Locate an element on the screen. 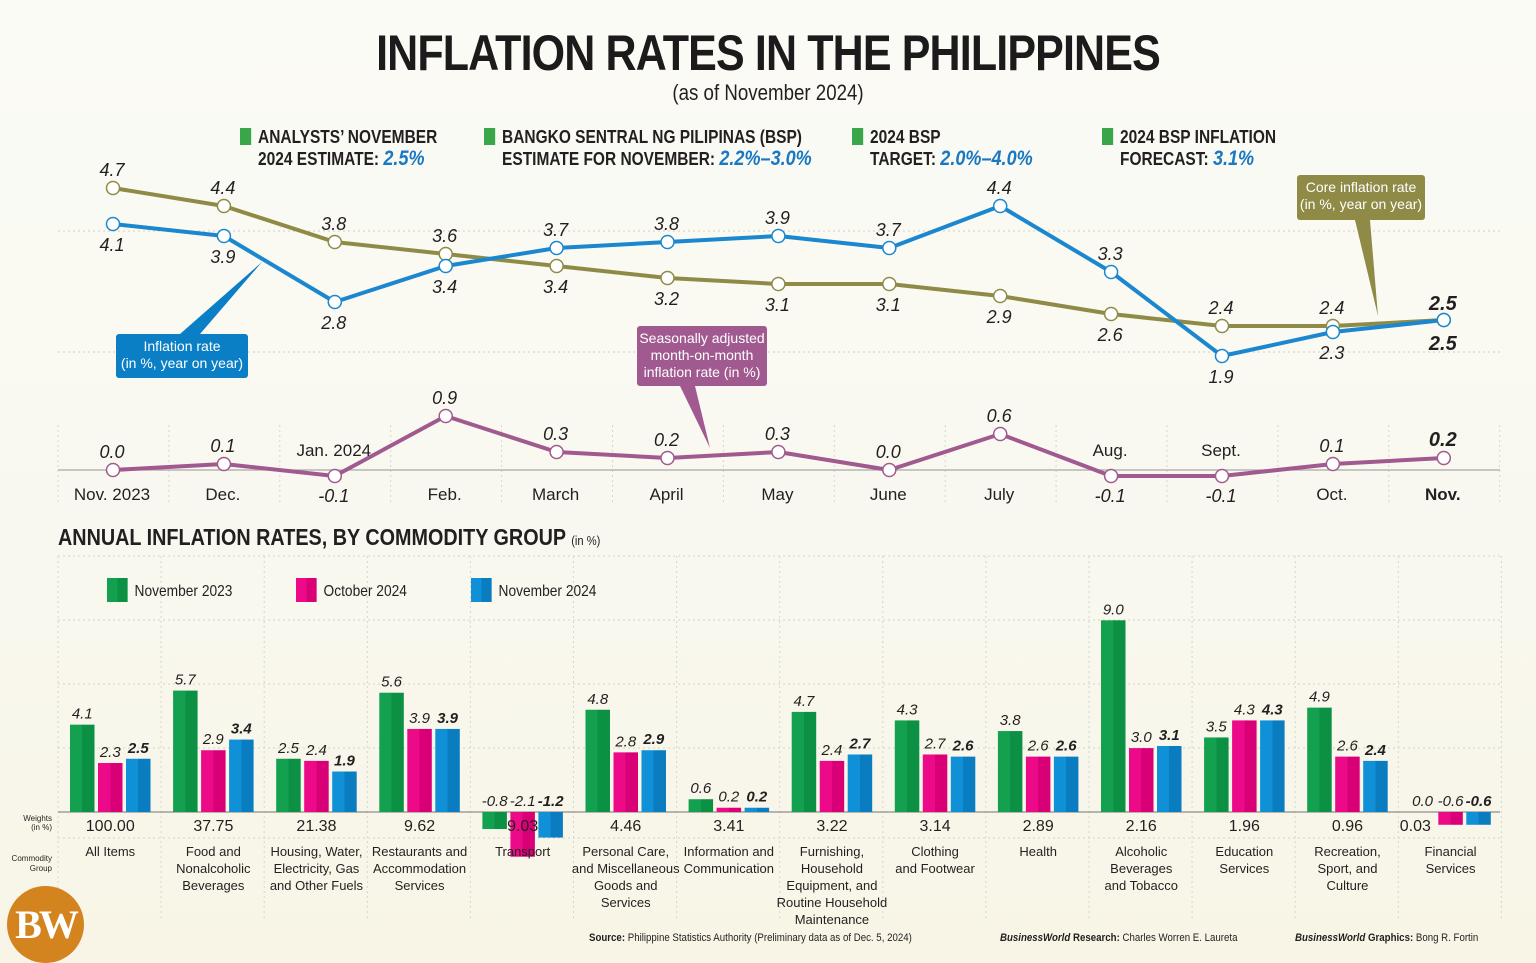  kpi-analysts-estimate: ANALYSTS’ NOVEMBER 2024 ESTIMATE: 2.5% is located at coordinates (338, 148).